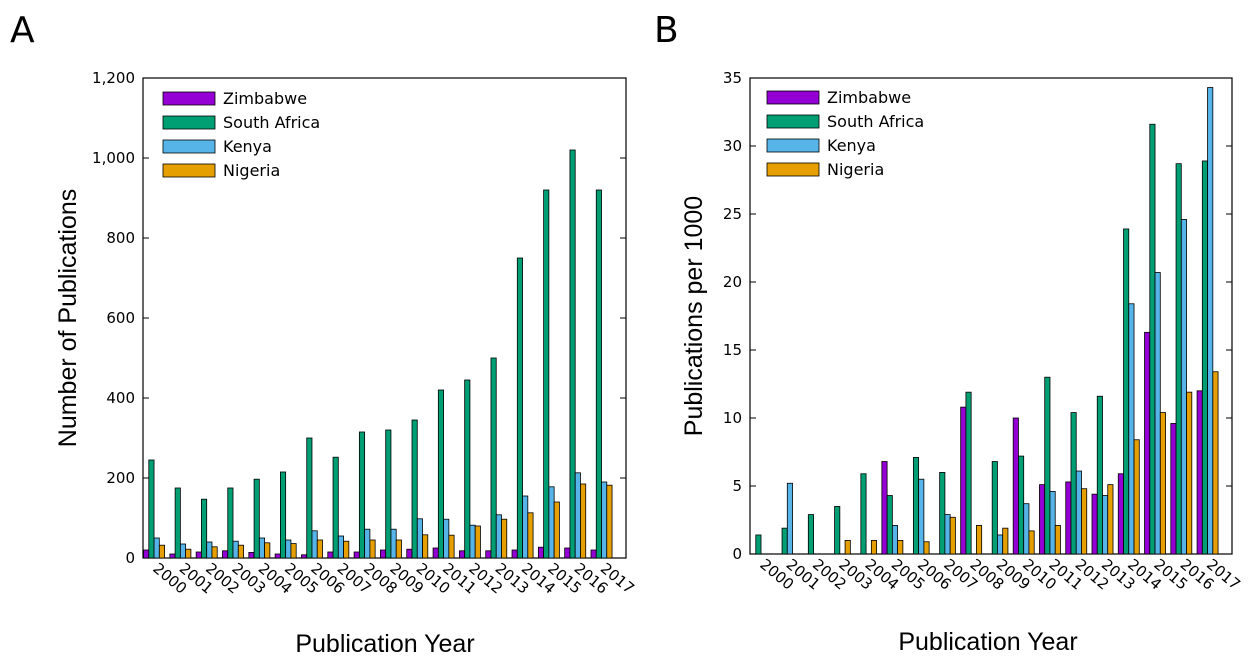  I want to click on y-axis-label: Publications per 1000, so click(694, 316).